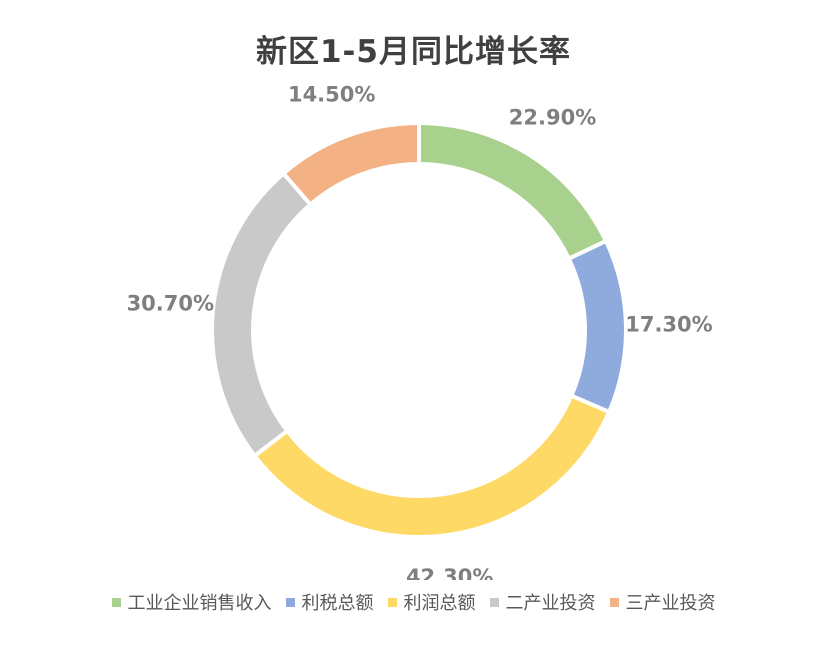  I want to click on legend-item-5: 三产业投资, so click(662, 602).